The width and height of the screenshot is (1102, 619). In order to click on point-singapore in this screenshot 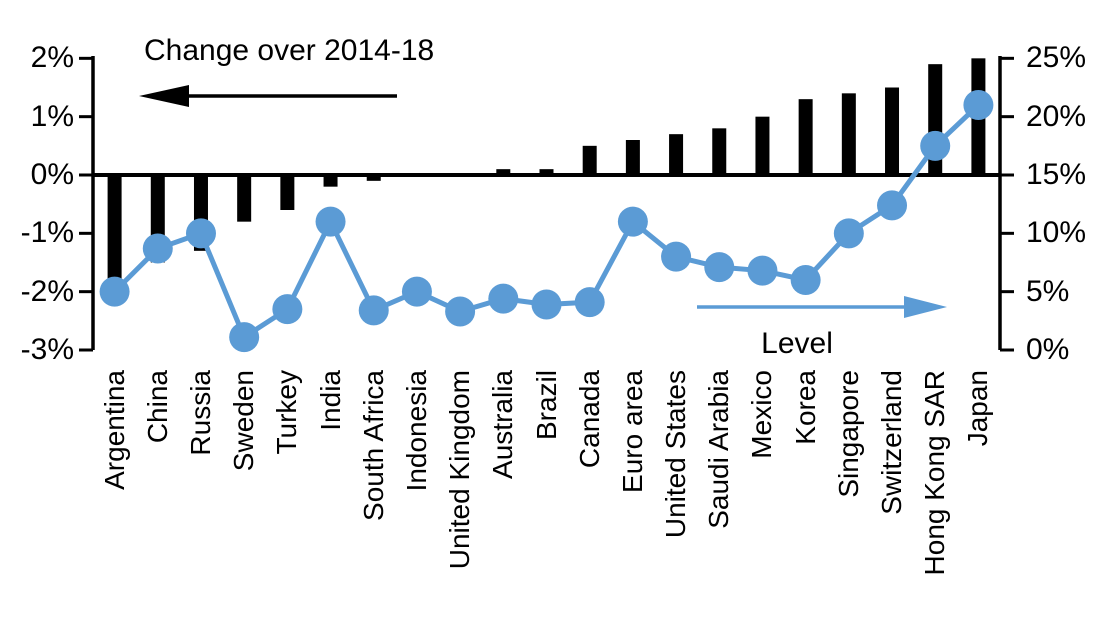, I will do `click(848, 233)`.